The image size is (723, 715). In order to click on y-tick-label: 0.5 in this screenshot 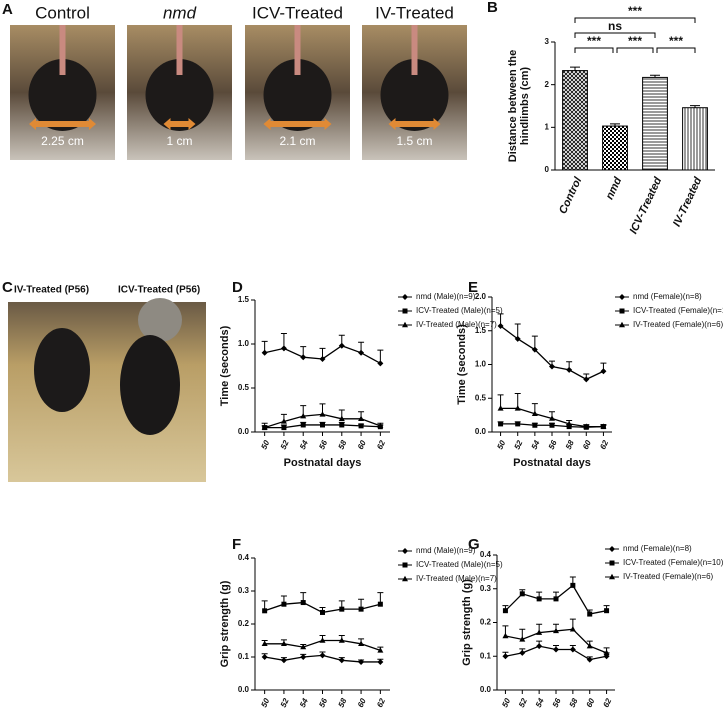, I will do `click(481, 397)`.